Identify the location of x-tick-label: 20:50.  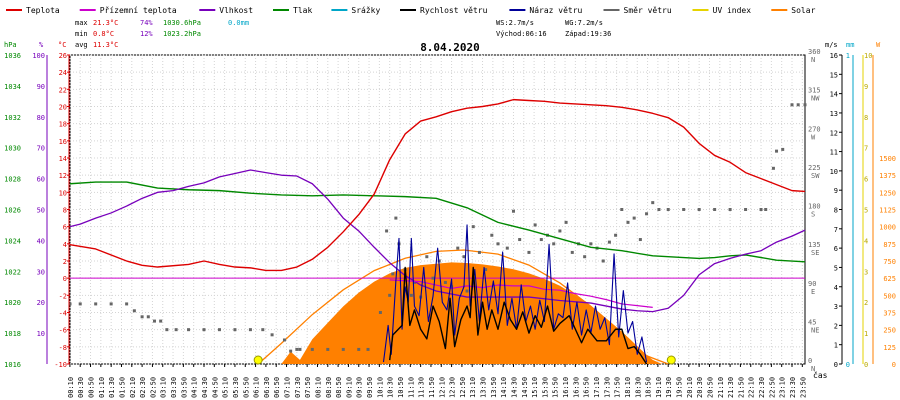
(710, 387).